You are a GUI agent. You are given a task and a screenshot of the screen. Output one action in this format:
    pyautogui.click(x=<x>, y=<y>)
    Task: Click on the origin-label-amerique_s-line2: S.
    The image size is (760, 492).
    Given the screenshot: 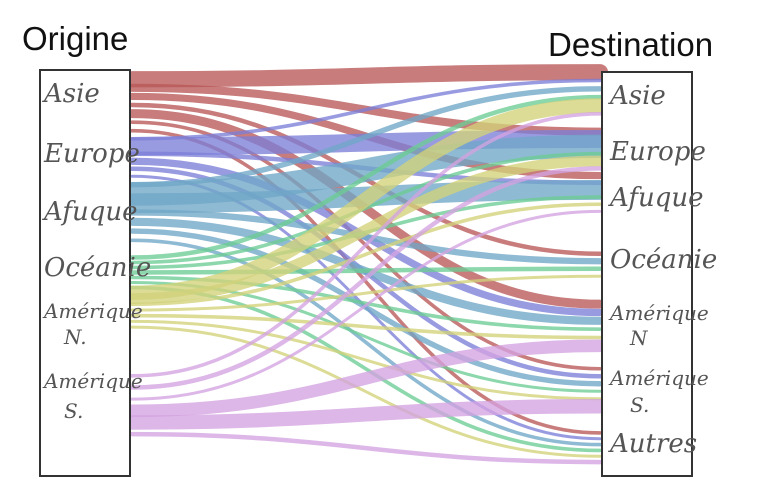 What is the action you would take?
    pyautogui.click(x=73, y=411)
    